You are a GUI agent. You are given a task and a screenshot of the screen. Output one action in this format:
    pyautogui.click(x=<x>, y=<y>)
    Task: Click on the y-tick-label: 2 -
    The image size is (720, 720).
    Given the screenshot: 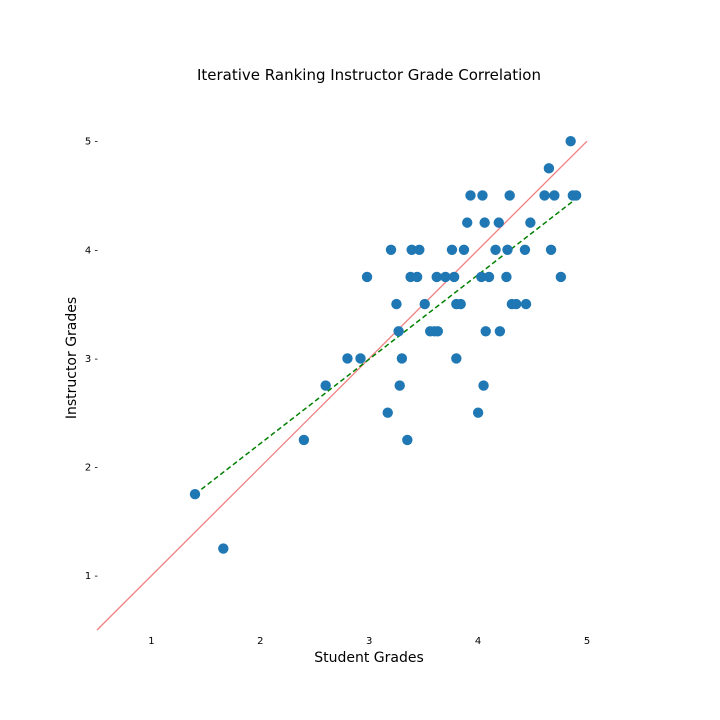 What is the action you would take?
    pyautogui.click(x=92, y=468)
    